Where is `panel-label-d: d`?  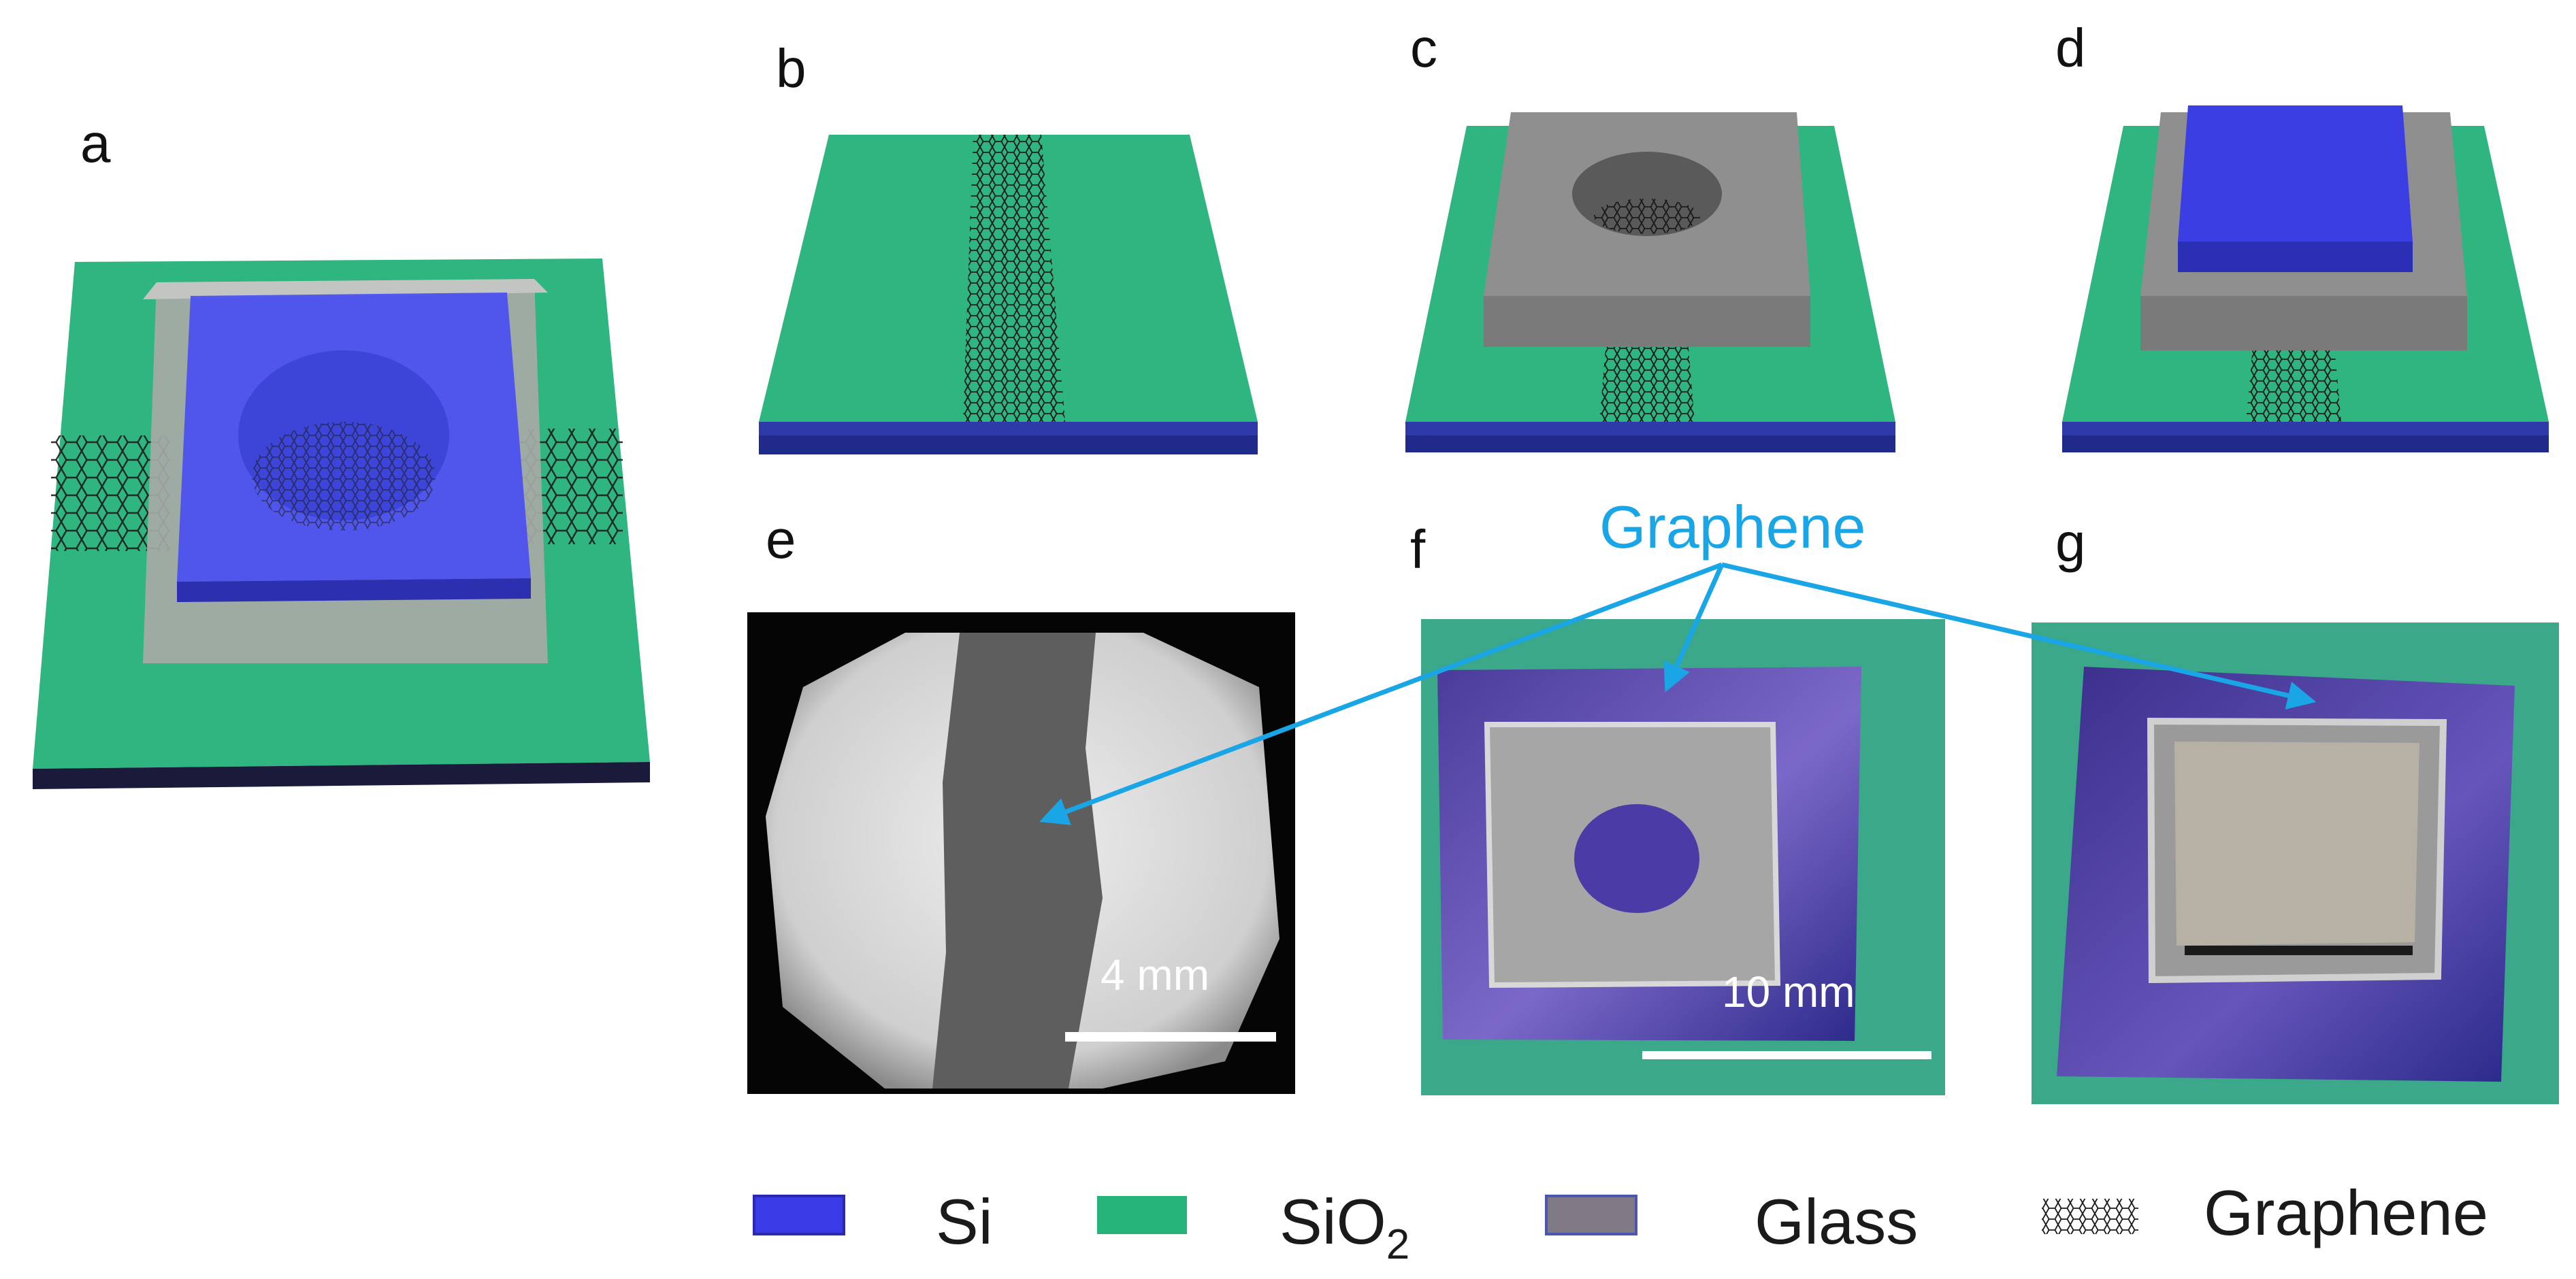
panel-label-d: d is located at coordinates (2070, 48).